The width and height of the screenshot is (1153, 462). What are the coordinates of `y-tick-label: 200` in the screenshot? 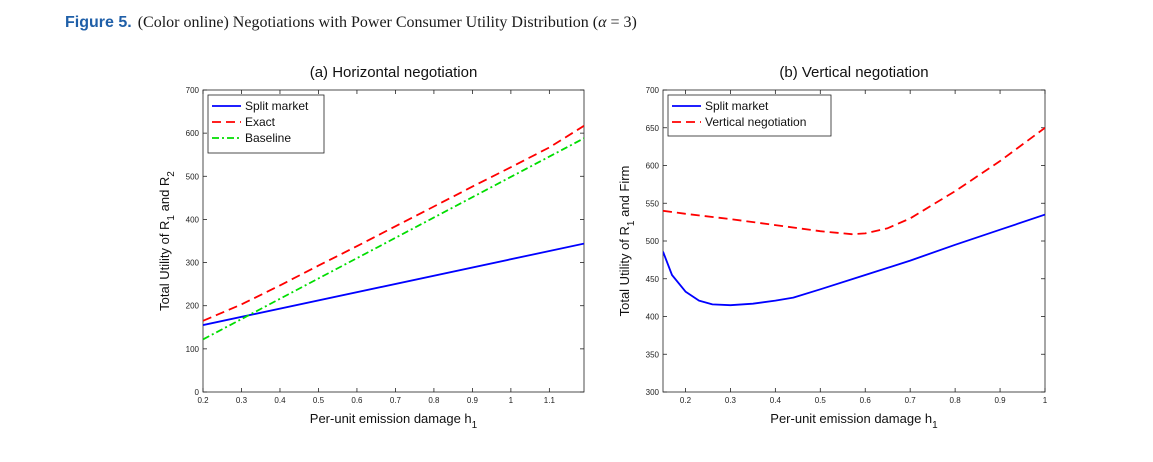 It's located at (193, 306).